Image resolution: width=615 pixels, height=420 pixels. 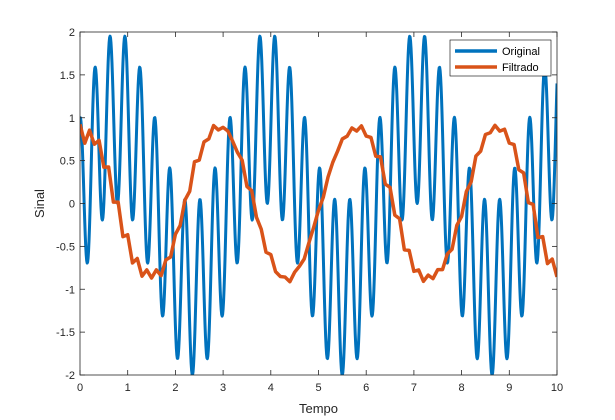 I want to click on legend: Original Filtrado, so click(x=500, y=58).